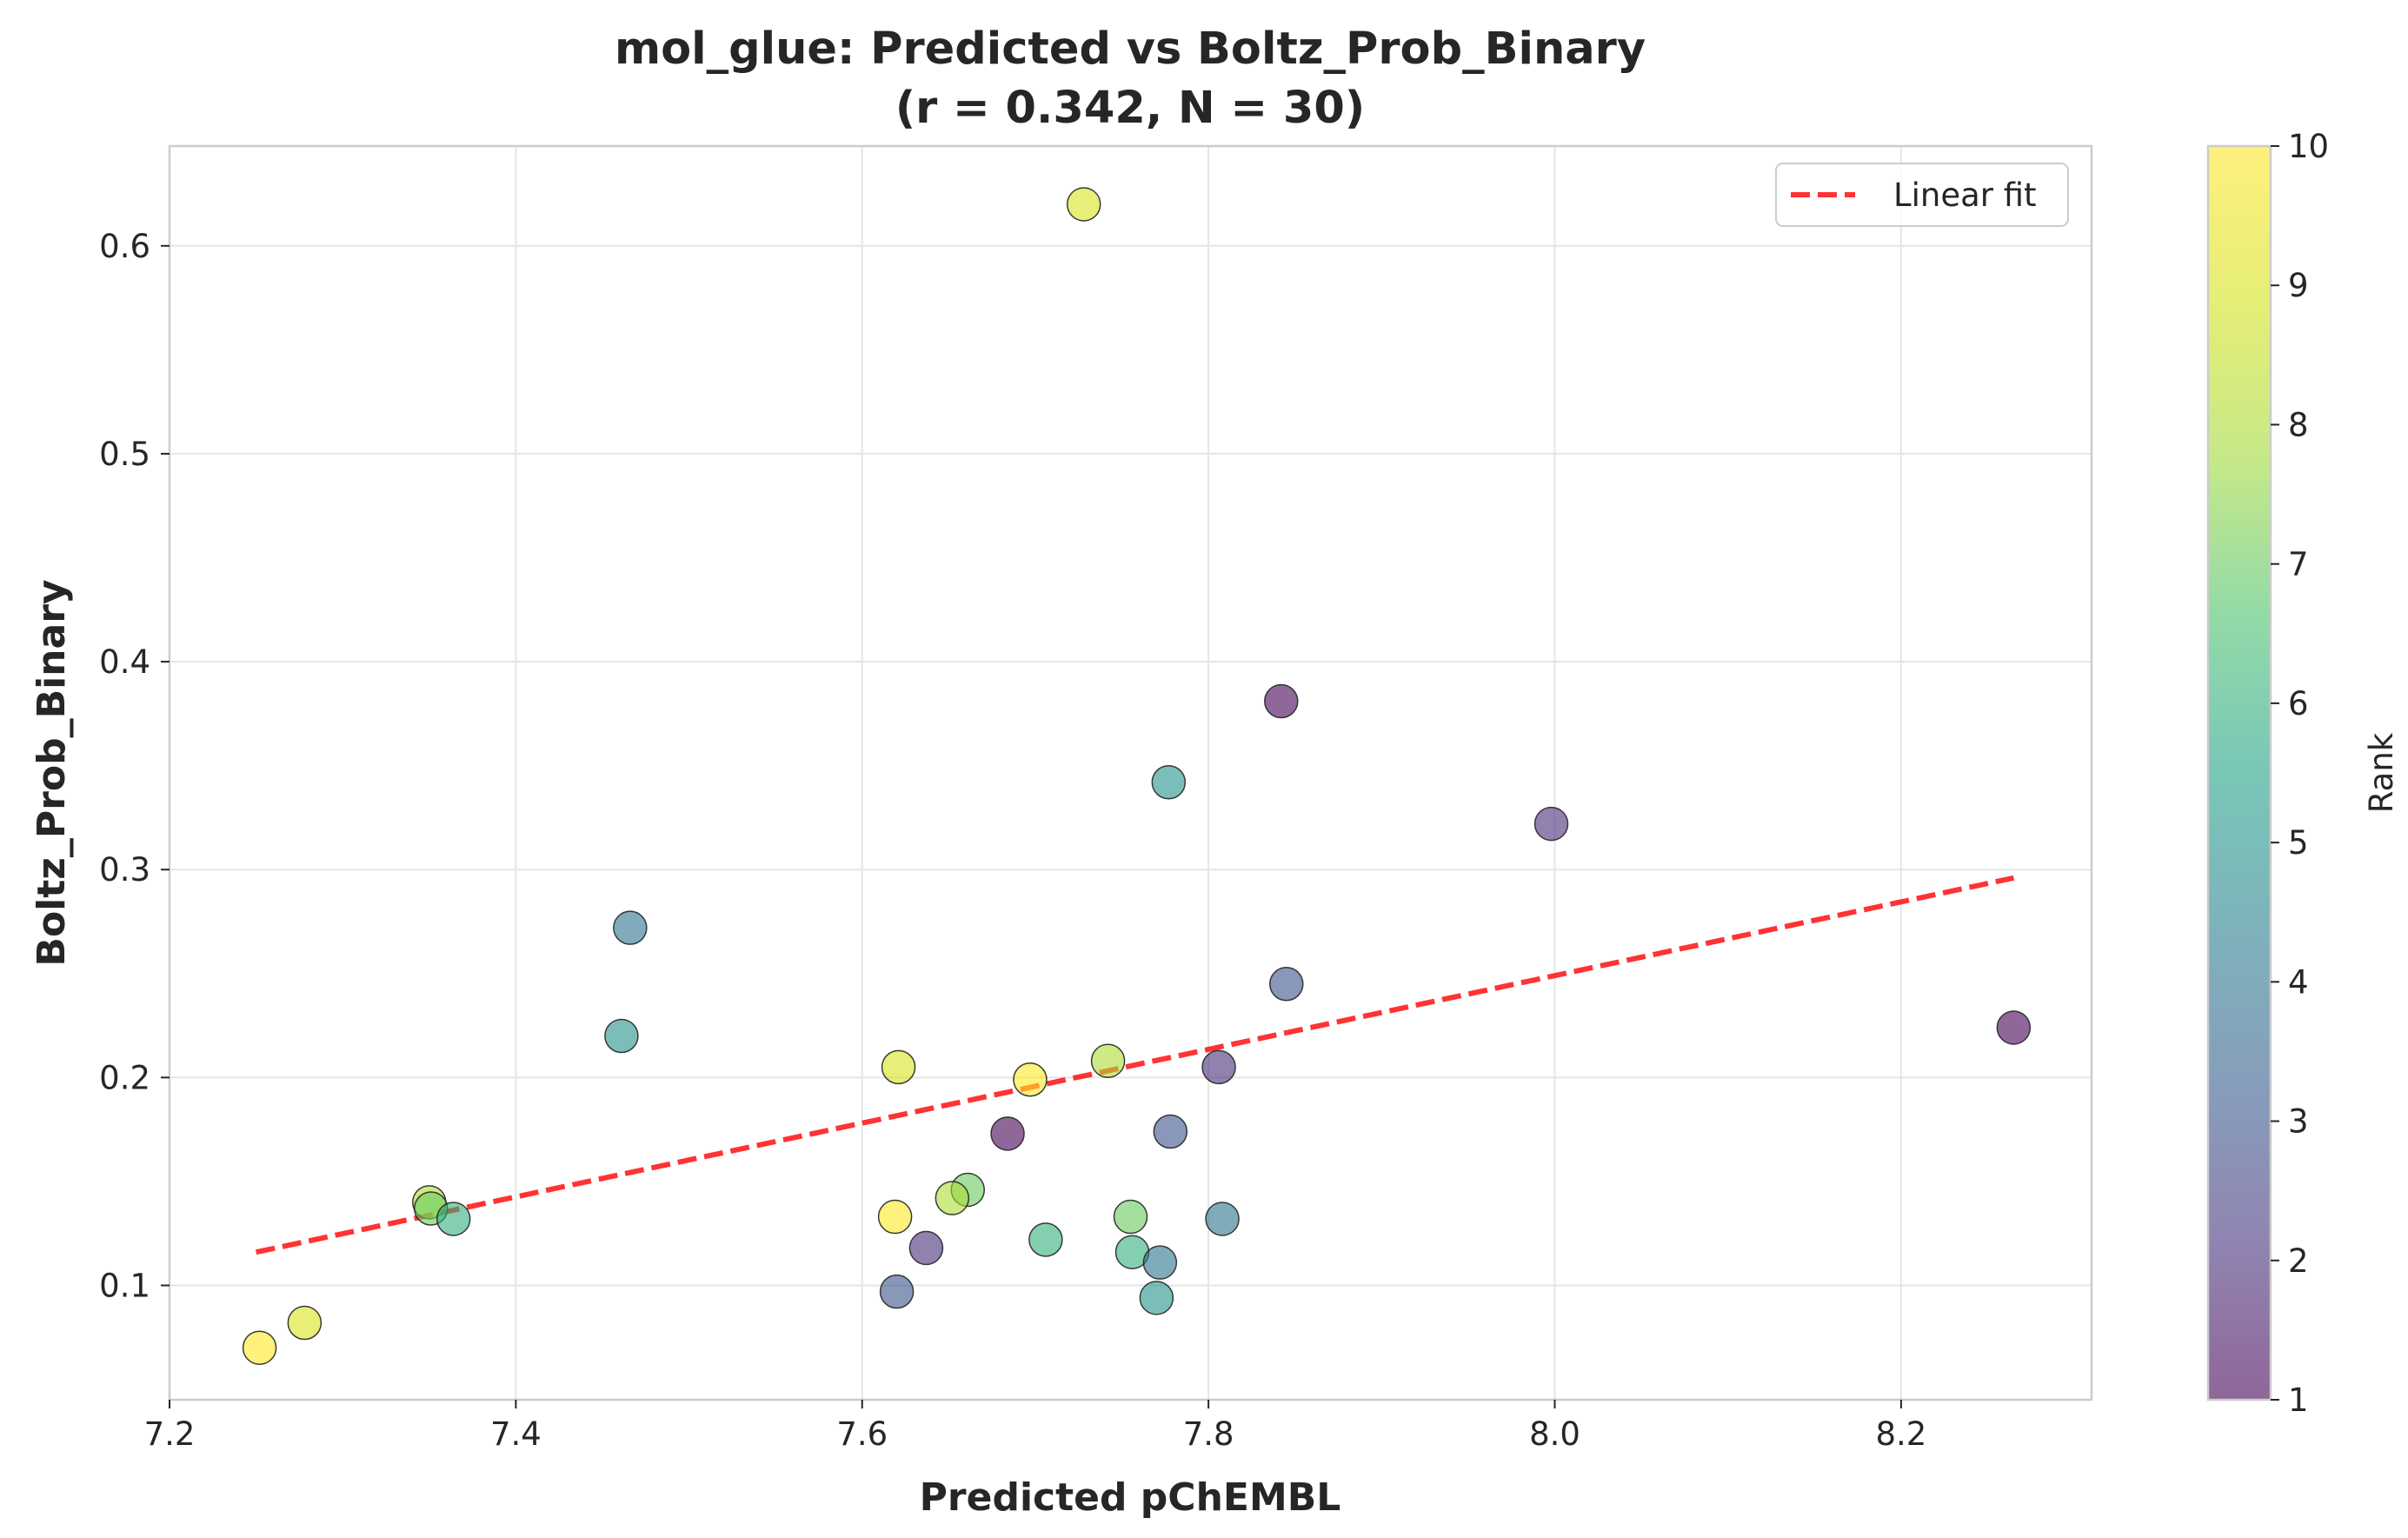  What do you see at coordinates (125, 1077) in the screenshot?
I see `y-tick-label: 0.2` at bounding box center [125, 1077].